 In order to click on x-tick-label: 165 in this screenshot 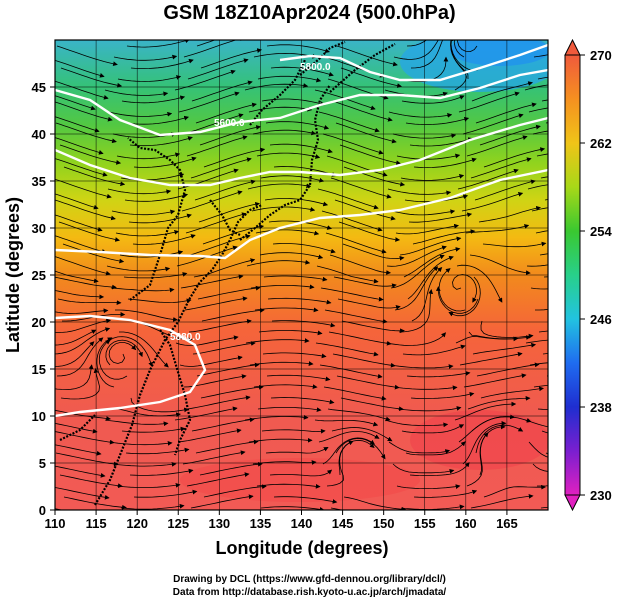, I will do `click(507, 523)`.